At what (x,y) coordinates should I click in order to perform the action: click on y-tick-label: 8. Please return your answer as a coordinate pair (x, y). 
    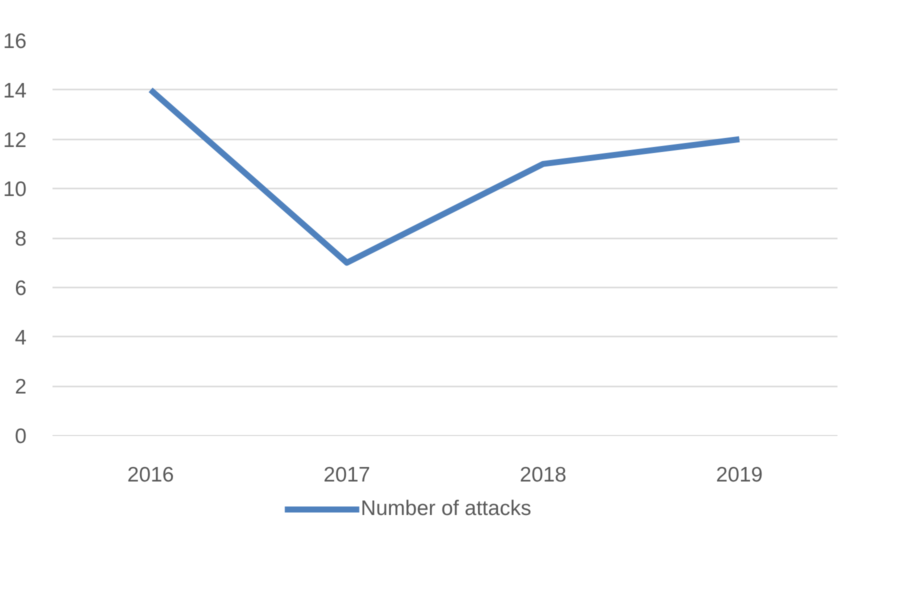
    Looking at the image, I should click on (20, 239).